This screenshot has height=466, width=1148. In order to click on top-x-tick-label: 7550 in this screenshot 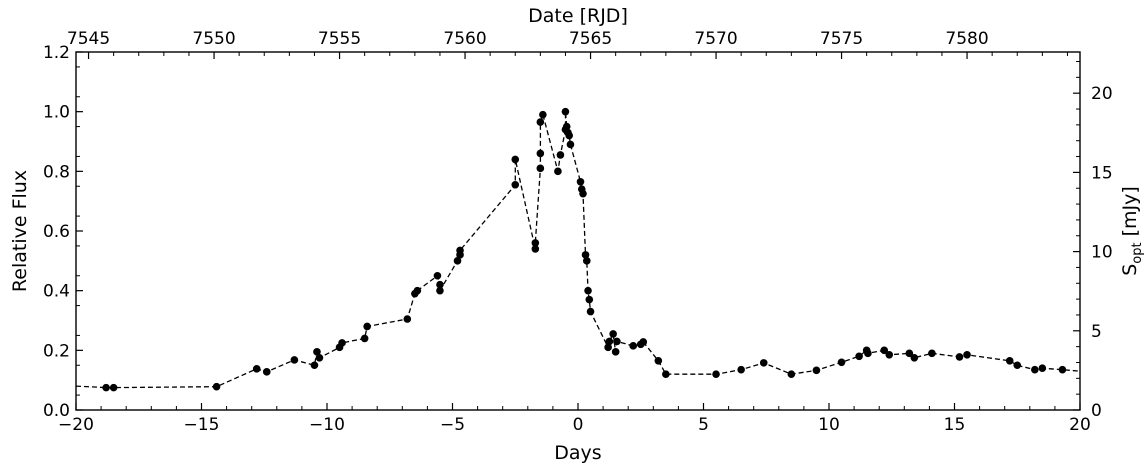, I will do `click(213, 39)`.